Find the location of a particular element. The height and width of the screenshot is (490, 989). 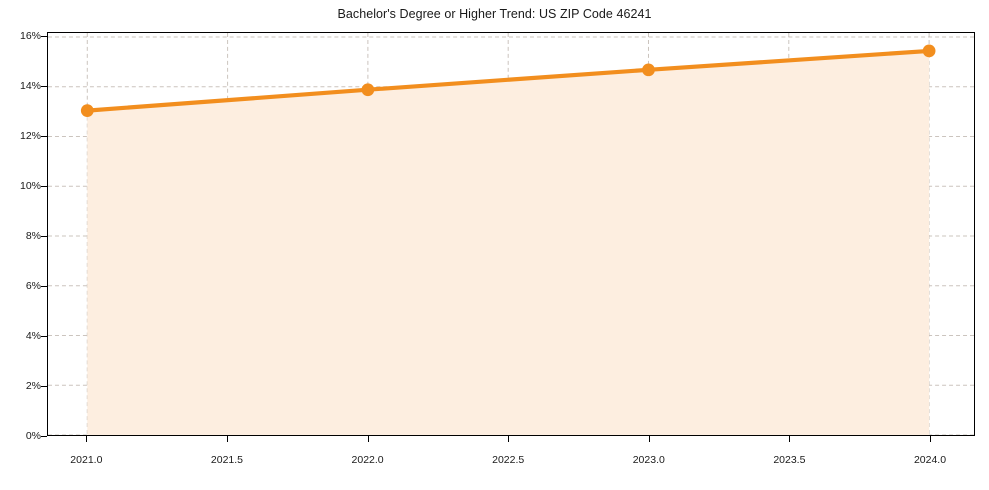

y-tick-label: 0% is located at coordinates (33, 435).